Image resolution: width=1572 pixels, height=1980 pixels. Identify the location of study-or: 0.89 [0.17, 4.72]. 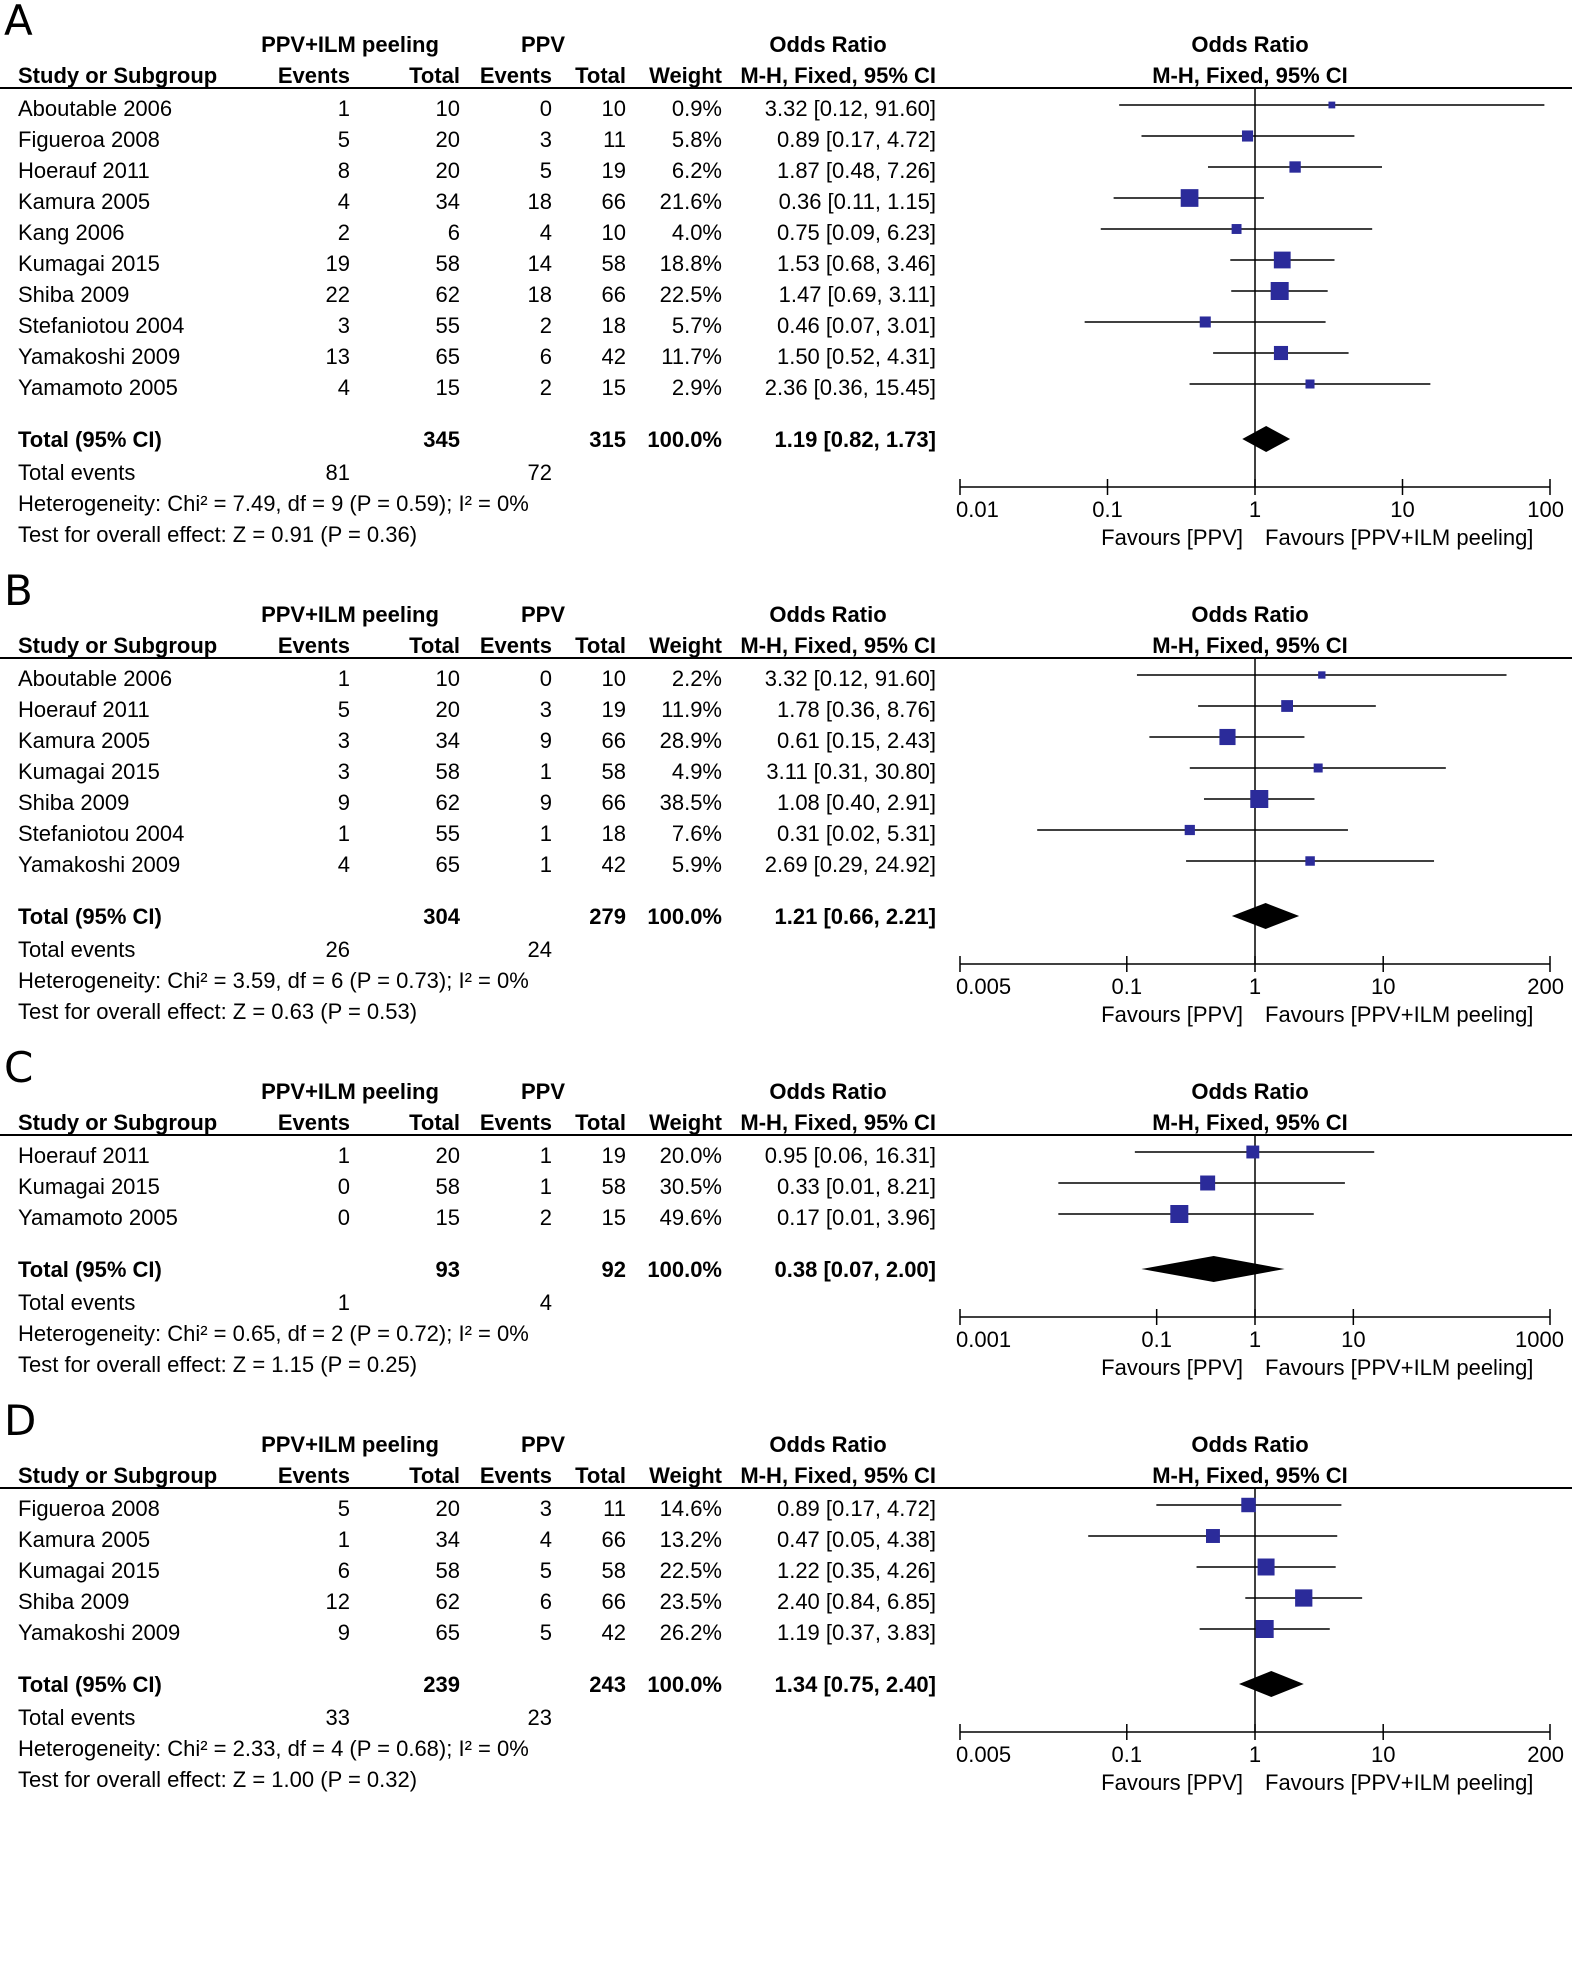
(856, 139).